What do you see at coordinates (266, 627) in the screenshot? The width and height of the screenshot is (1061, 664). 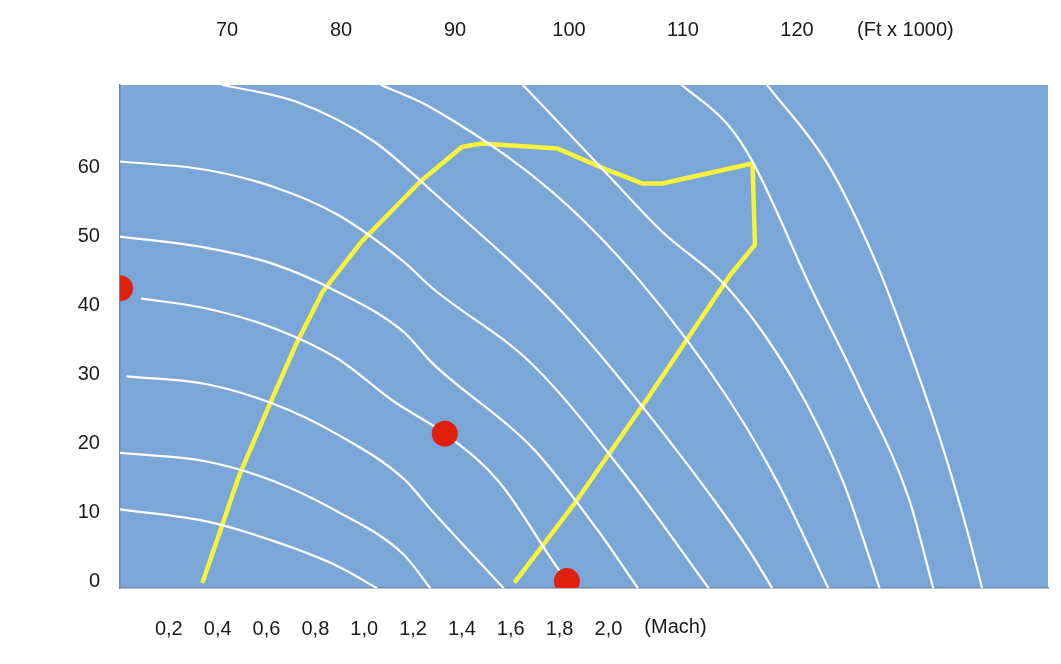 I see `x-tick-label: 0,6` at bounding box center [266, 627].